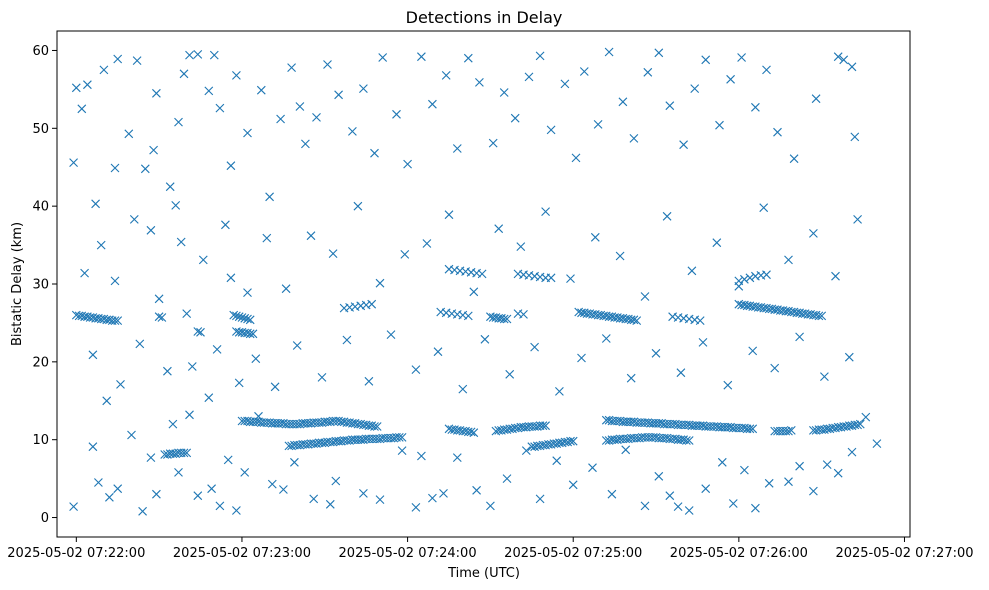  What do you see at coordinates (483, 573) in the screenshot?
I see `x-axis-title: Time (UTC)` at bounding box center [483, 573].